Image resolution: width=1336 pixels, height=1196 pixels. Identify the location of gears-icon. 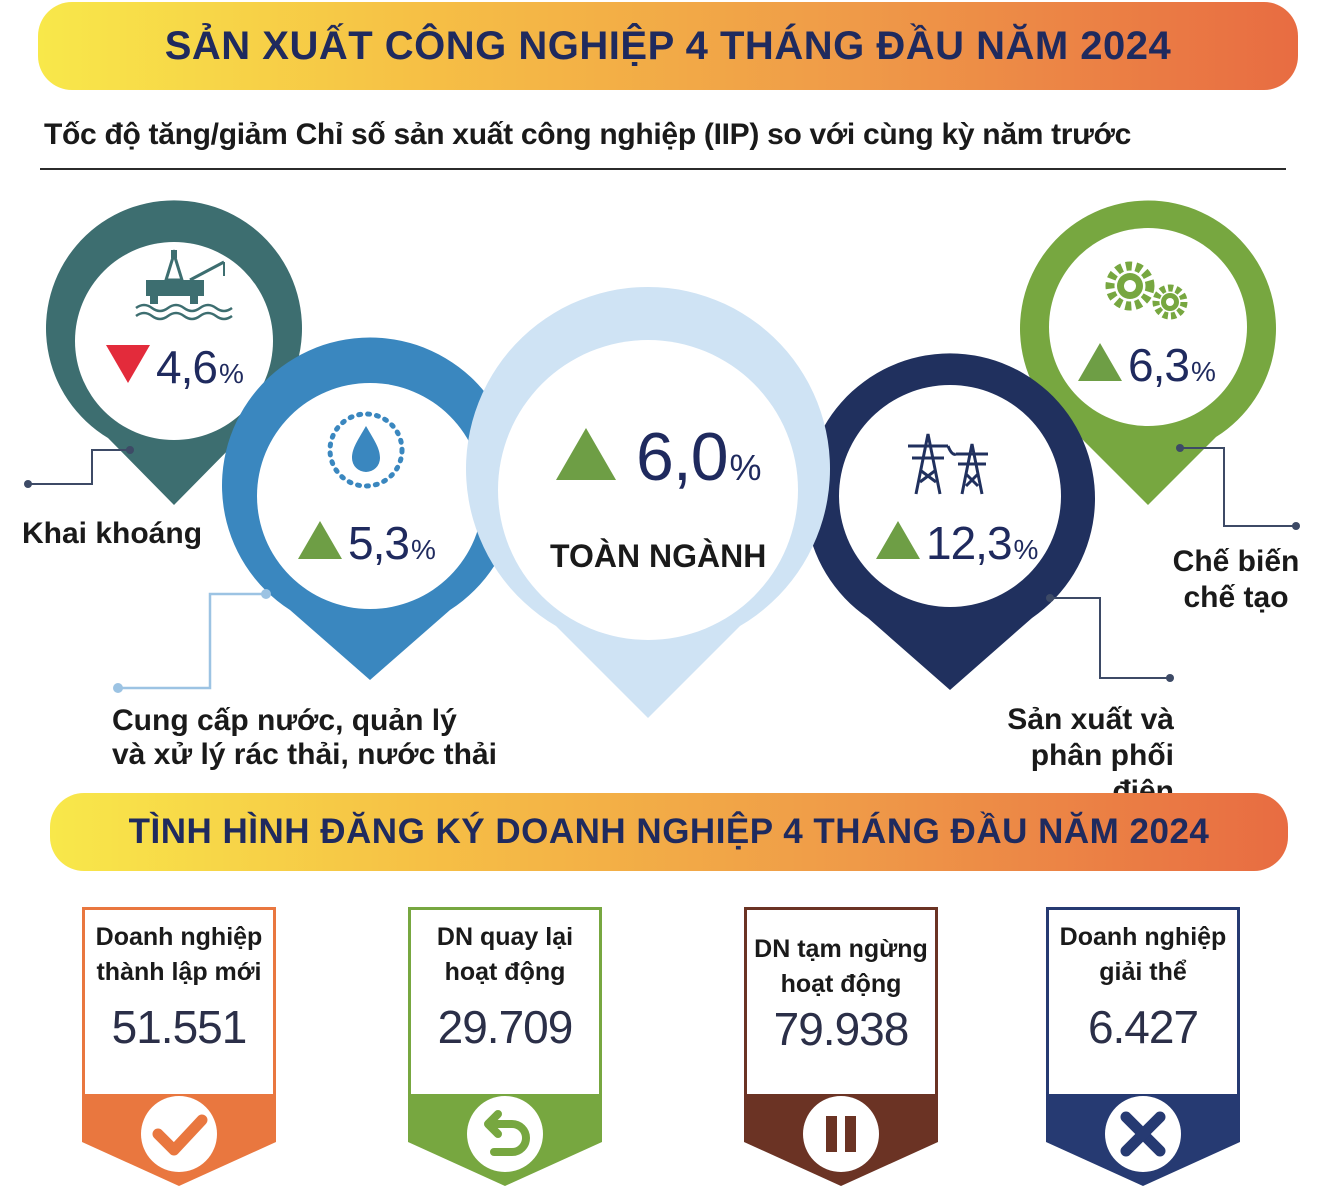
(1146, 290).